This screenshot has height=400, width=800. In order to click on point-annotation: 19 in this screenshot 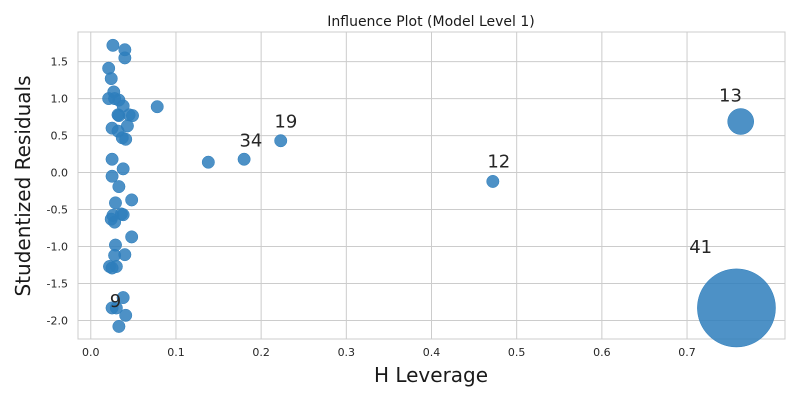, I will do `click(285, 121)`.